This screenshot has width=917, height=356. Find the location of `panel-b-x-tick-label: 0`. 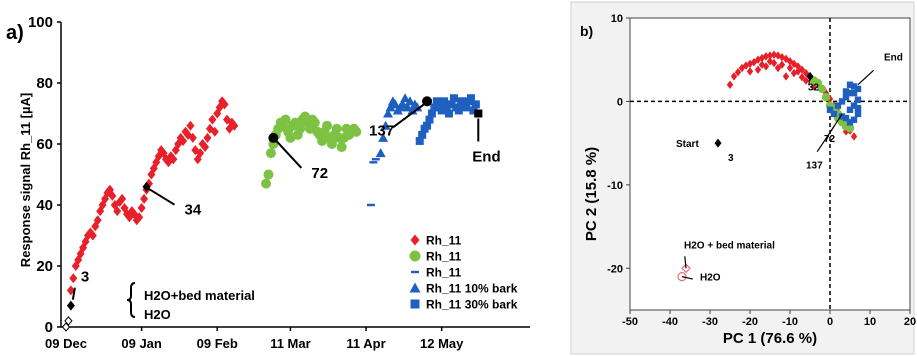

panel-b-x-tick-label: 0 is located at coordinates (830, 322).